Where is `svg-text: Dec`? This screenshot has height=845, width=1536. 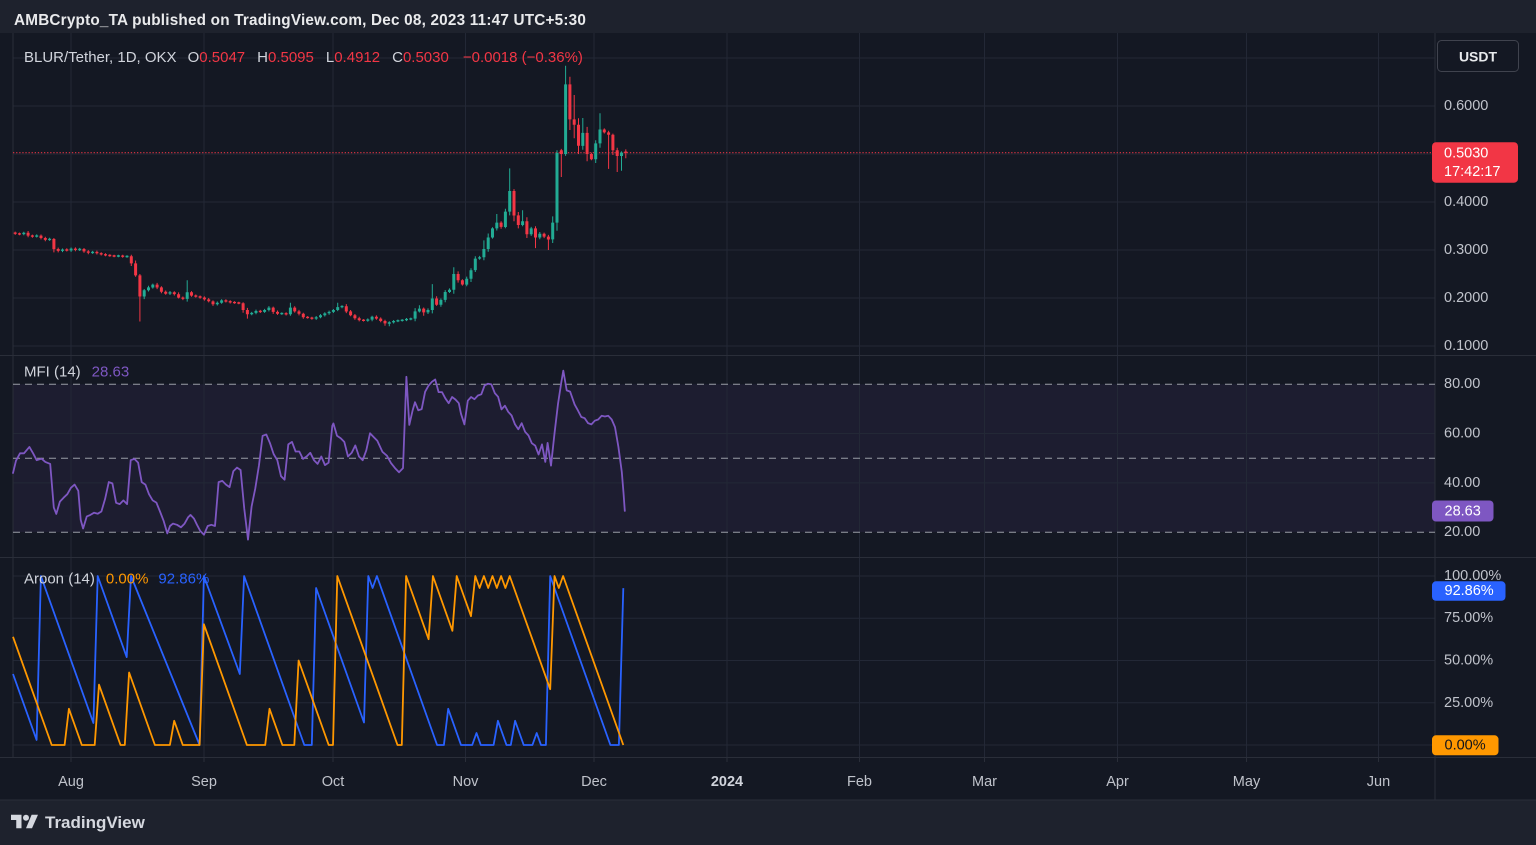
svg-text: Dec is located at coordinates (594, 782).